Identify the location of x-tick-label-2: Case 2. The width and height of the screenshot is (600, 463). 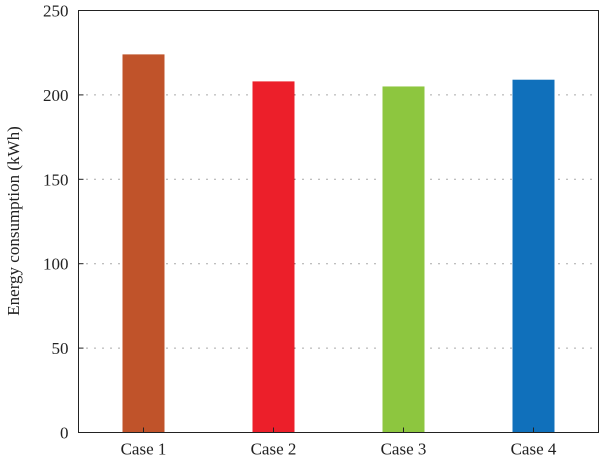
(274, 449).